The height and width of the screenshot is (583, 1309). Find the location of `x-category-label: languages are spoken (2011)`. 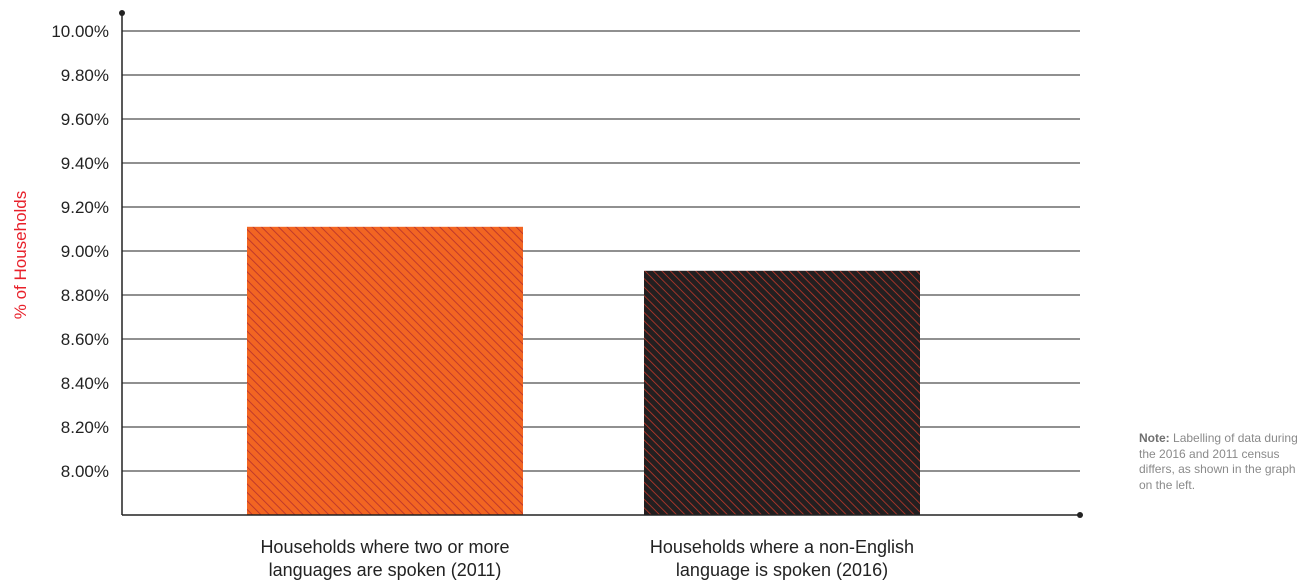

x-category-label: languages are spoken (2011) is located at coordinates (385, 570).